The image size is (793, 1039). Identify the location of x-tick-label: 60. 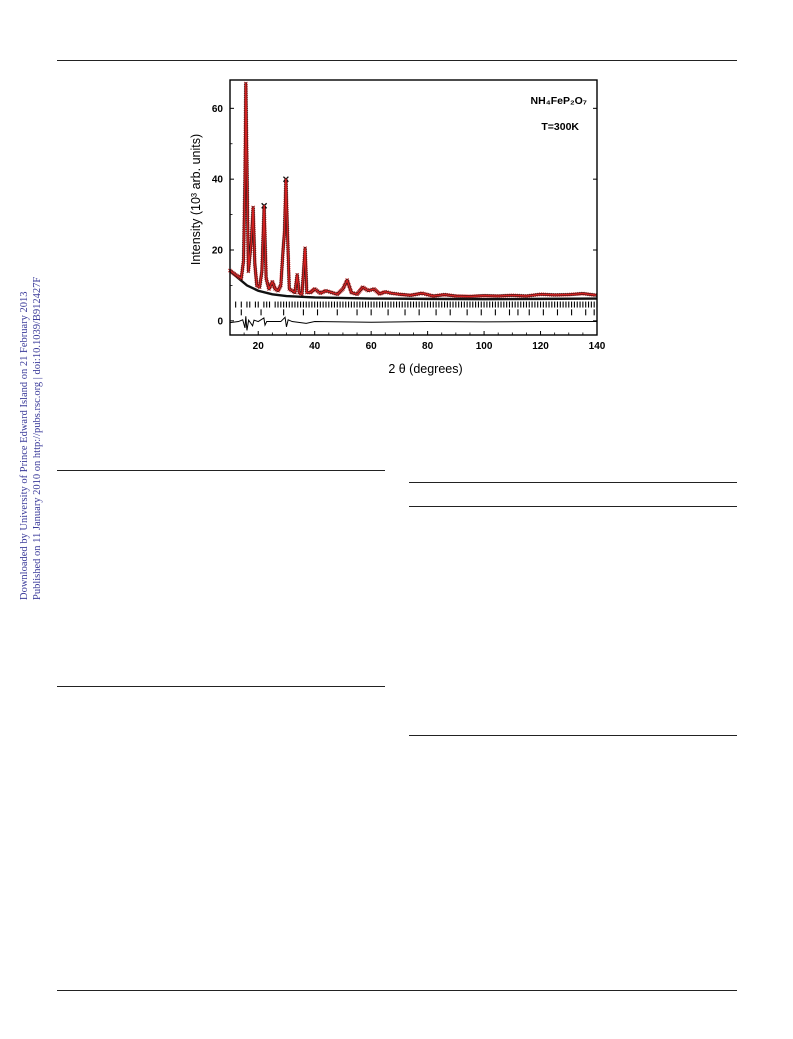
(372, 346).